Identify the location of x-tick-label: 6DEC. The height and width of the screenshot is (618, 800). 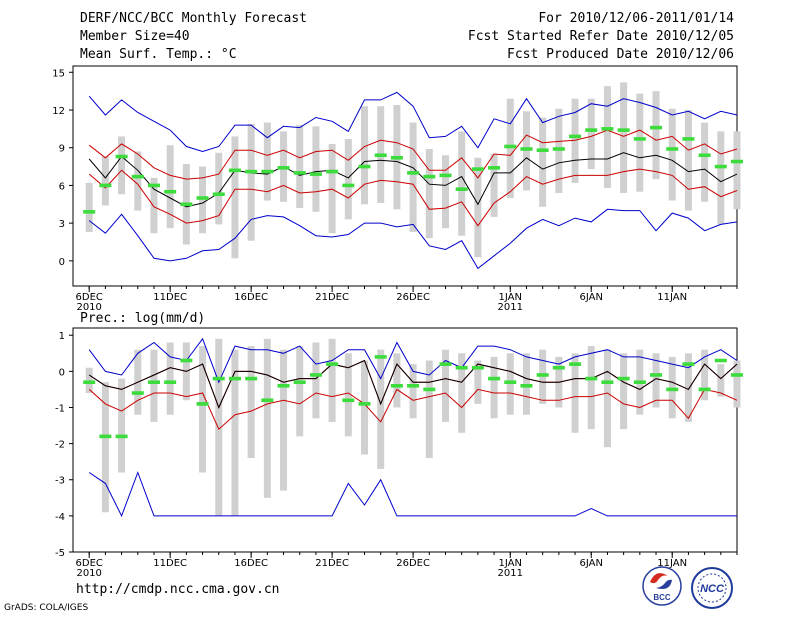
(89, 563).